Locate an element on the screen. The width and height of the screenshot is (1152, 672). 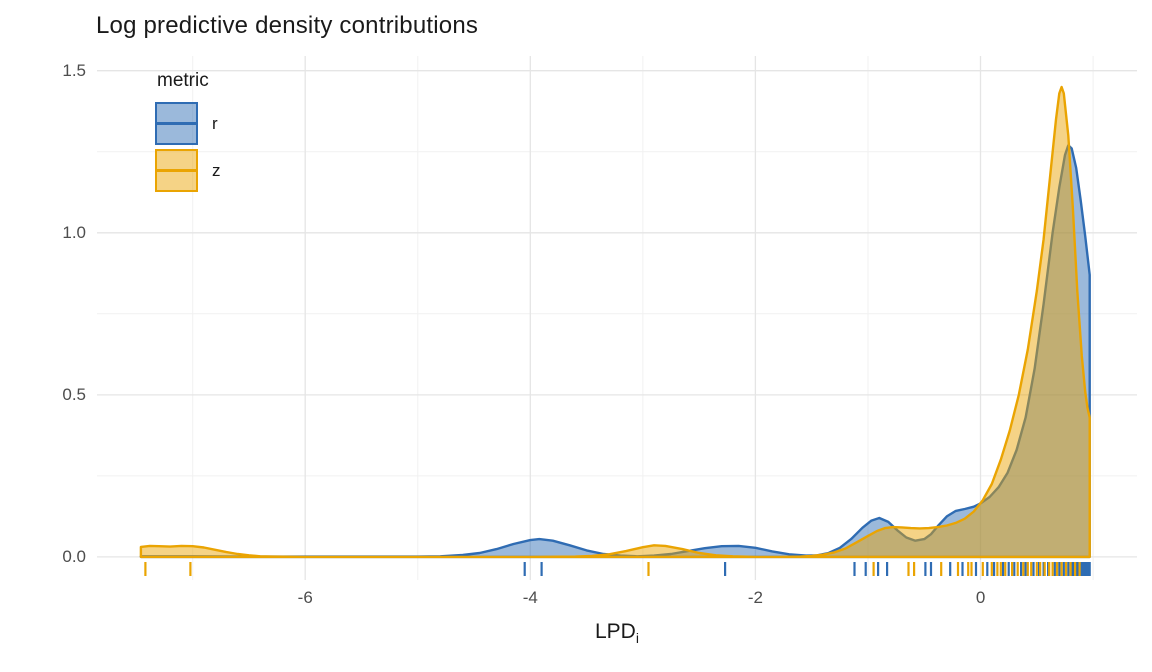
x-tick-label: -6 is located at coordinates (305, 597).